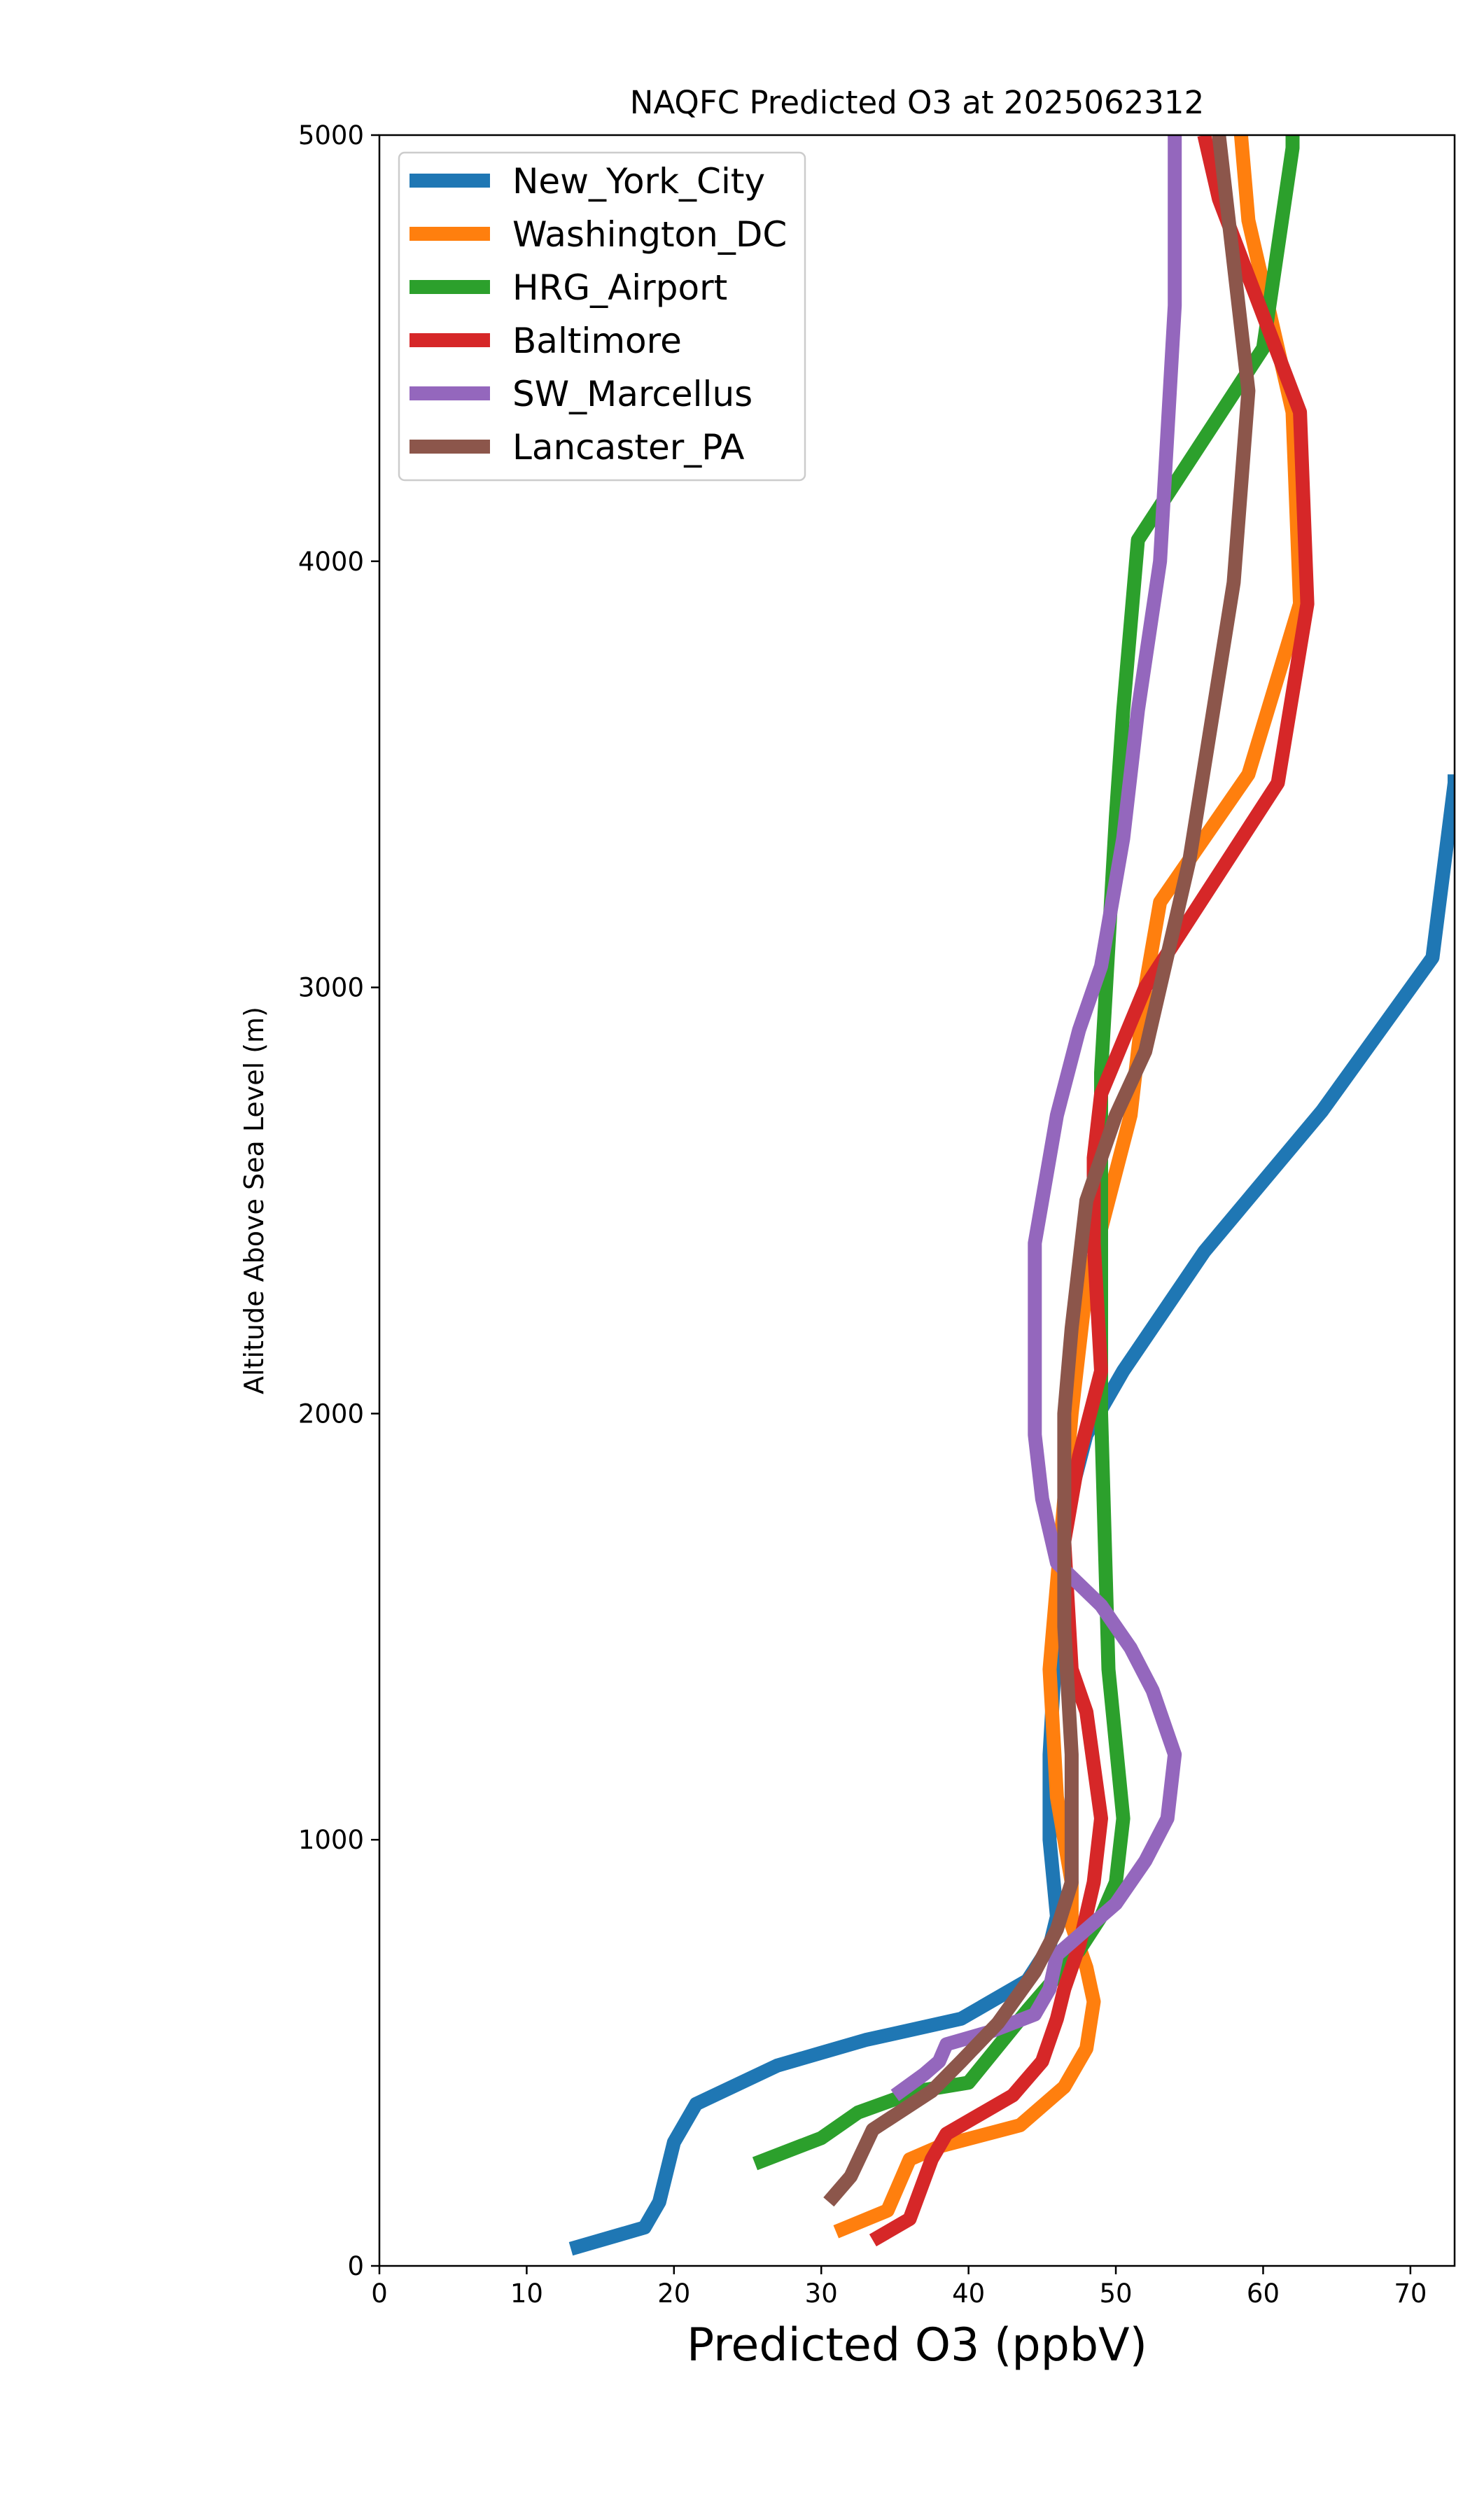 Image resolution: width=1470 pixels, height=2520 pixels. Describe the element at coordinates (331, 1414) in the screenshot. I see `y-tick-label: 2000` at that location.